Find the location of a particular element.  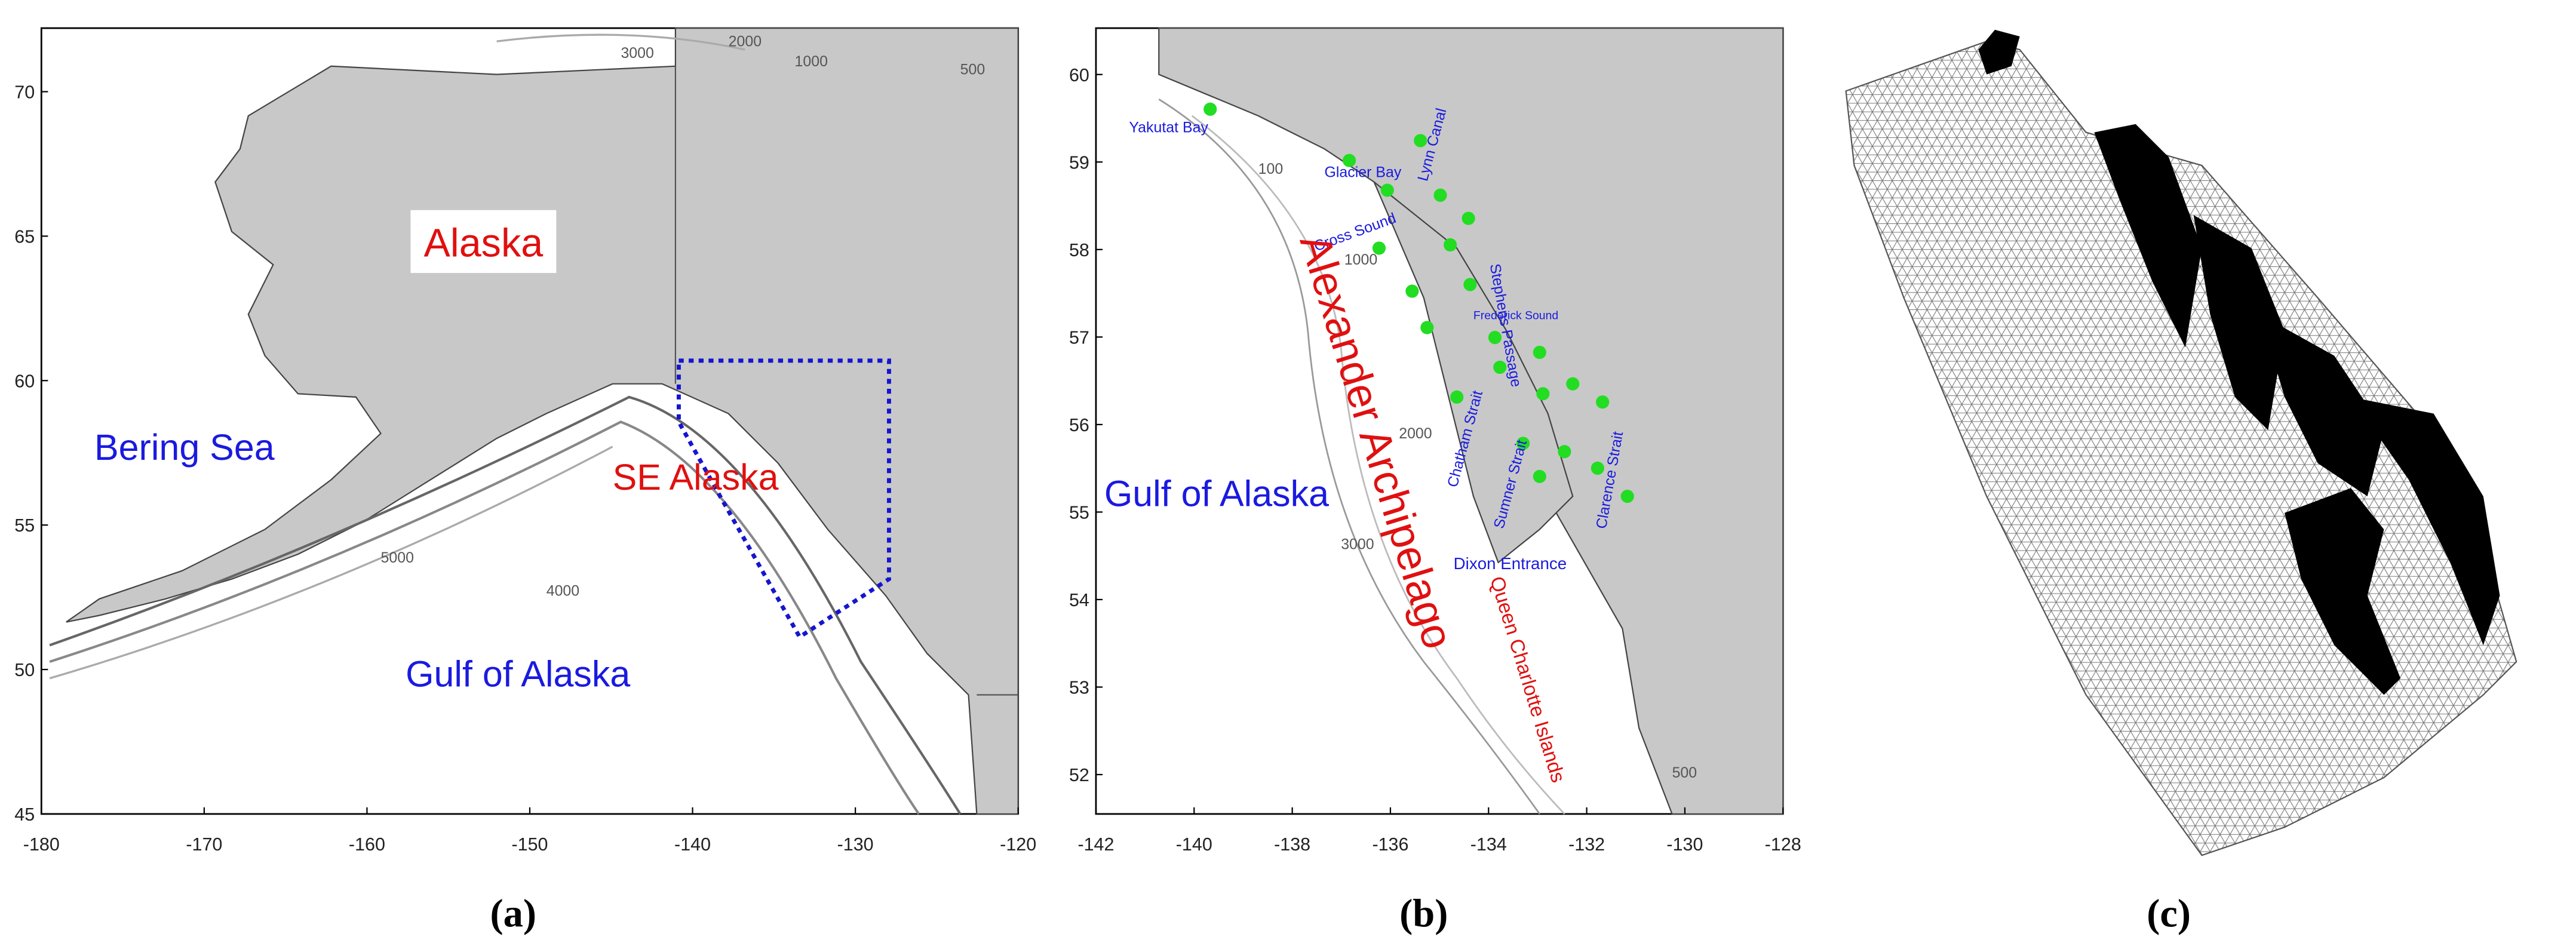

y-tick-label: 52 is located at coordinates (1079, 775).